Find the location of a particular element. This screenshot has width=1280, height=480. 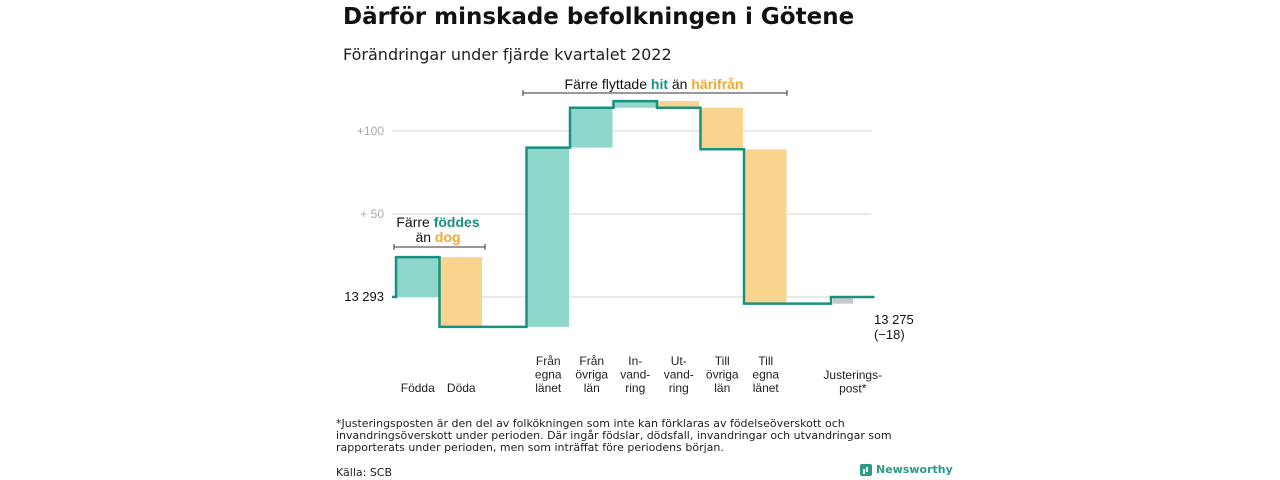

annotation-text: Färre flyttade hit än härifrån is located at coordinates (654, 84).